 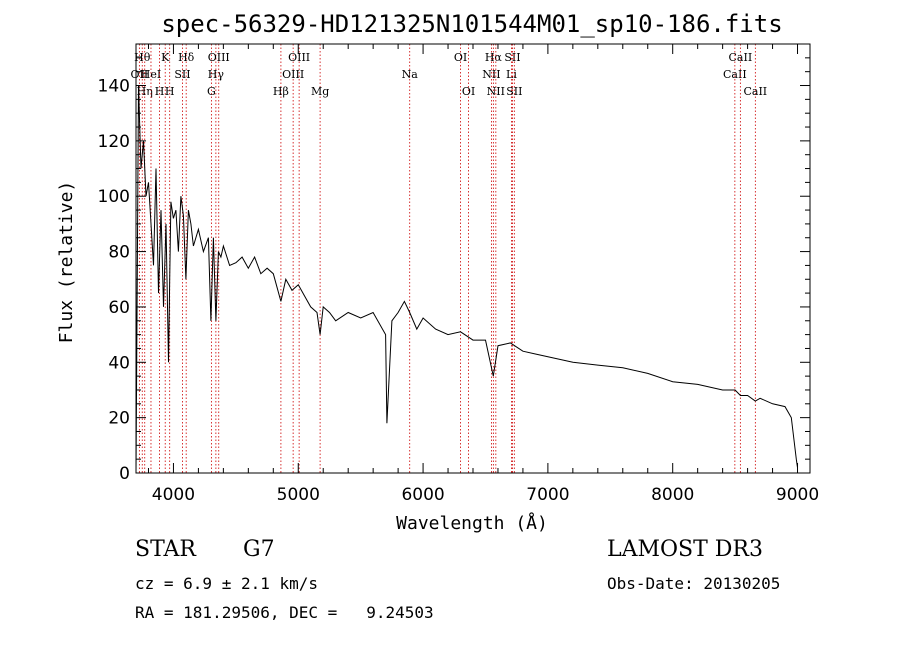 I want to click on line-label-13: OIII, so click(x=293, y=74).